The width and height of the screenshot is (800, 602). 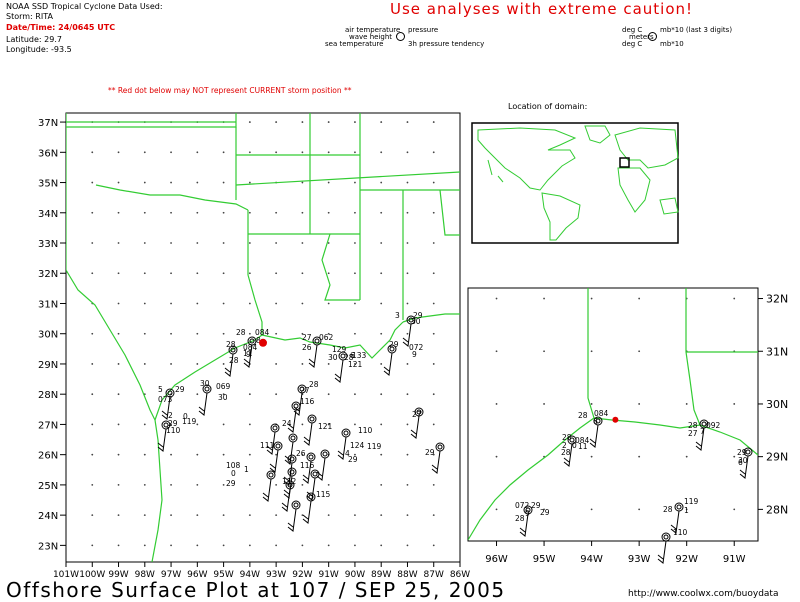 I want to click on station-label: 119, so click(x=189, y=421).